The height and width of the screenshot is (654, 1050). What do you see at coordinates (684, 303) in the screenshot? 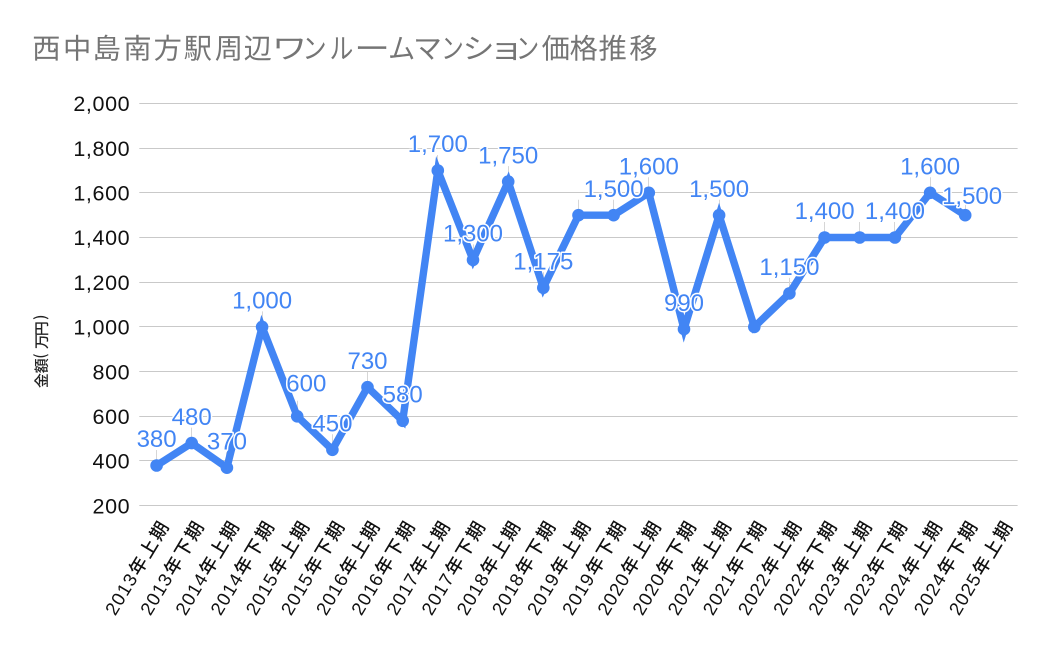
I see `svg-text: 990` at bounding box center [684, 303].